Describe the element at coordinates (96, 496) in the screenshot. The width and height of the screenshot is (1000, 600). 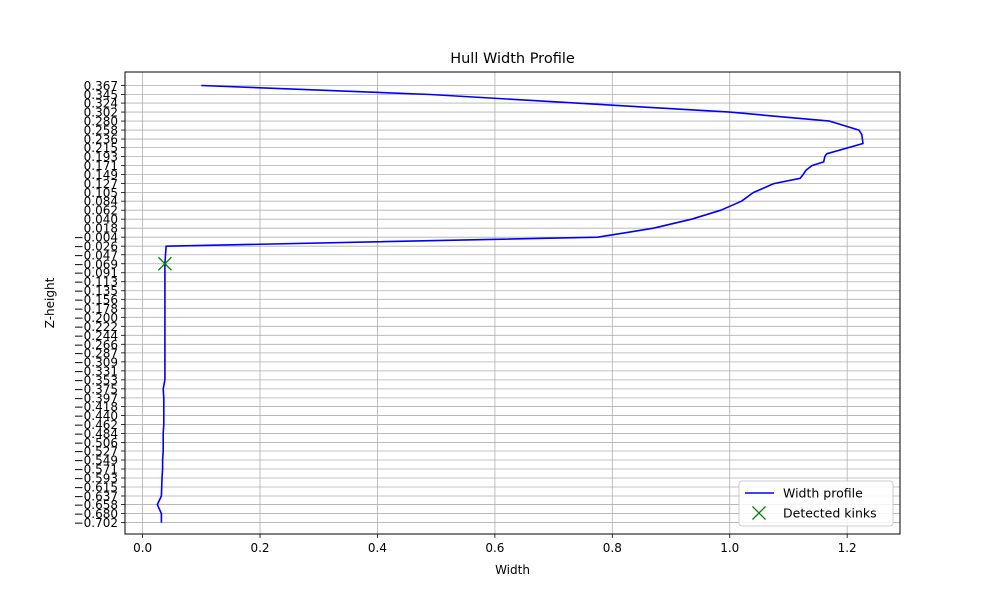
I see `y-tick-label: −0.637` at that location.